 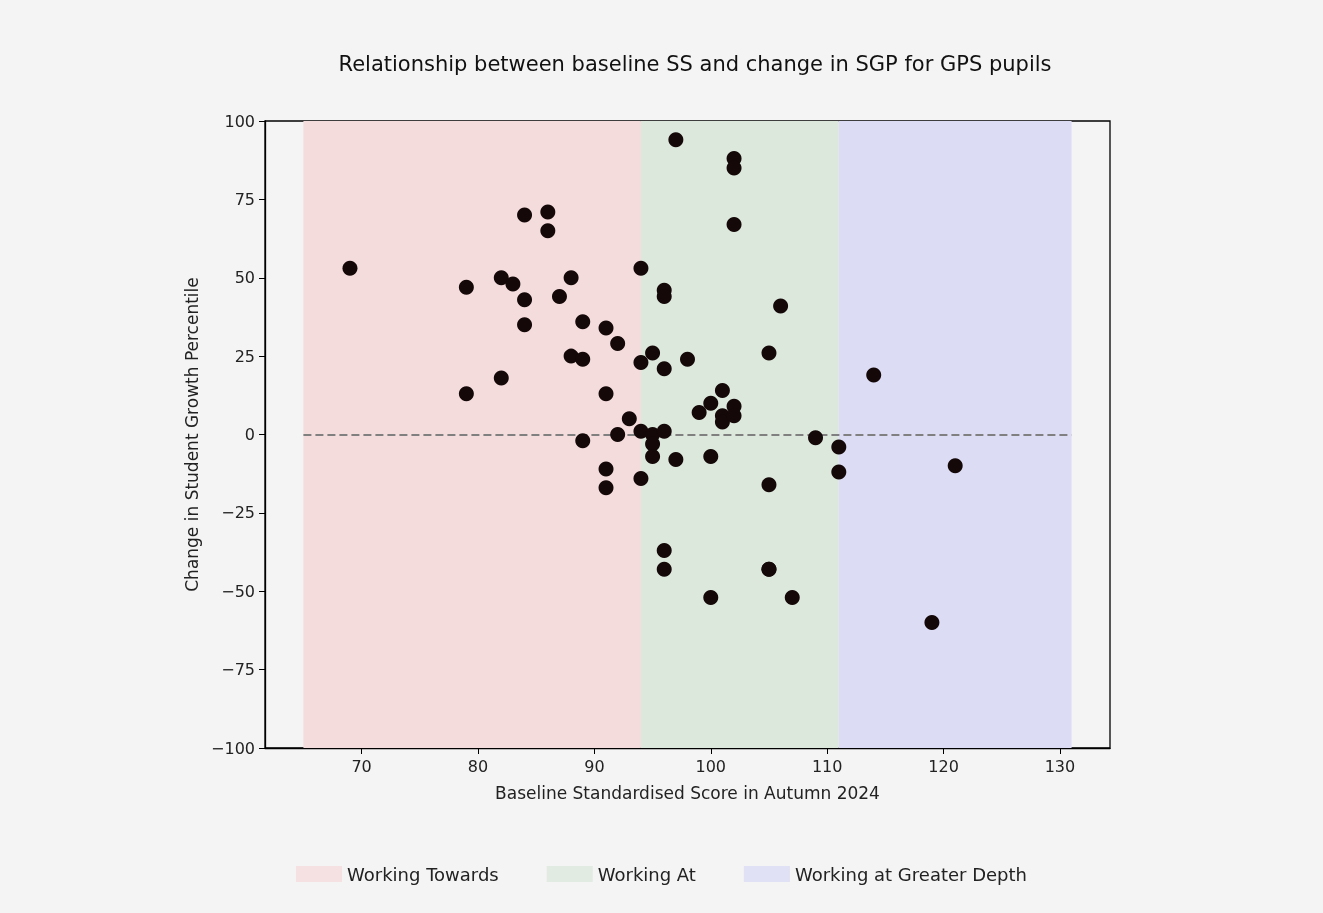 I want to click on y-tick-label: 25, so click(x=244, y=356).